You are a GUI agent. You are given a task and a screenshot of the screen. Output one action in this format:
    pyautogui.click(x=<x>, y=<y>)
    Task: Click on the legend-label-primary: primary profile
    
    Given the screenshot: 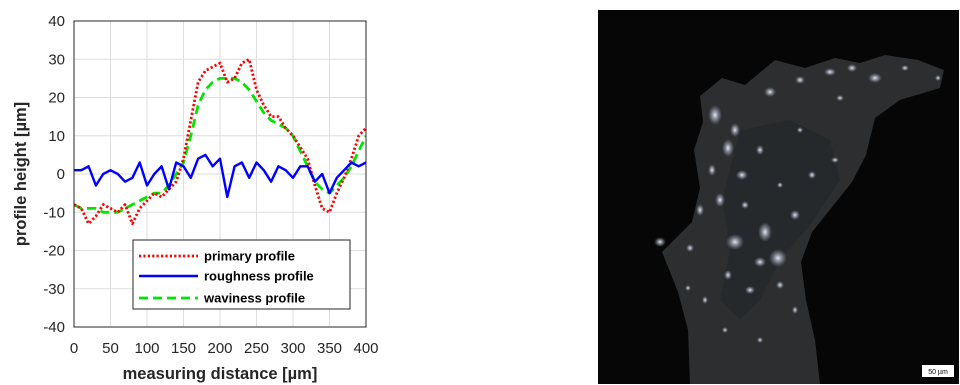 What is the action you would take?
    pyautogui.click(x=249, y=256)
    